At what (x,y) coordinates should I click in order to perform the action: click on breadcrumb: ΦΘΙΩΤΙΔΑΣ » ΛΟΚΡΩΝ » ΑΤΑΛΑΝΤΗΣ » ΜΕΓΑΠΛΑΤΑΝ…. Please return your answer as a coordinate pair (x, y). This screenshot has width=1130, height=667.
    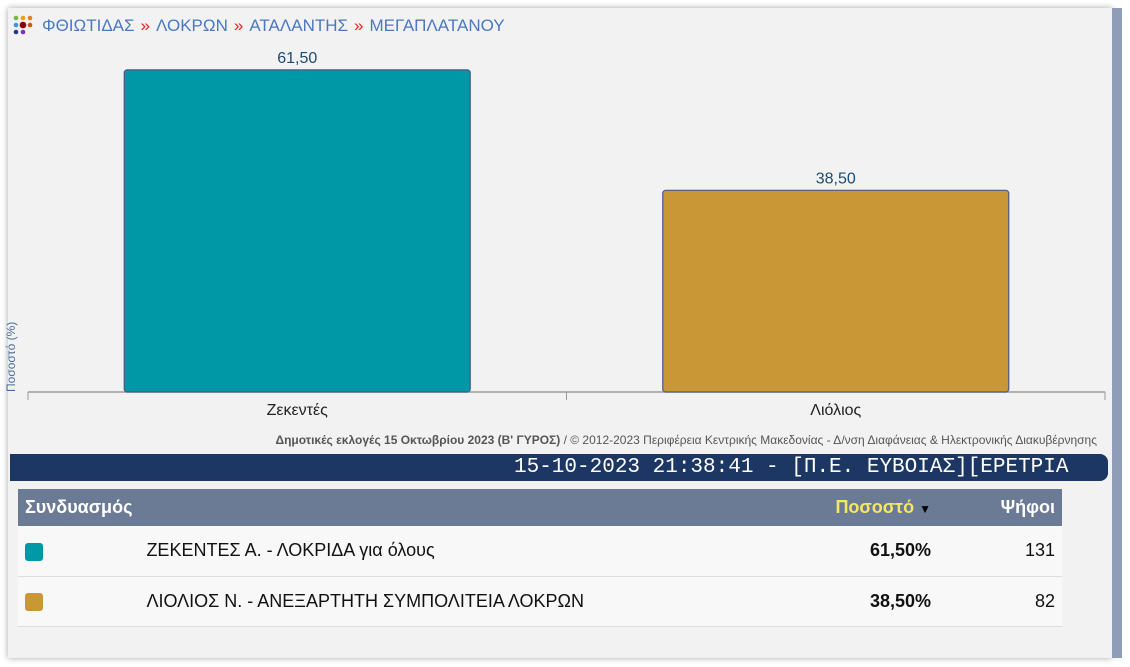
    Looking at the image, I should click on (258, 26).